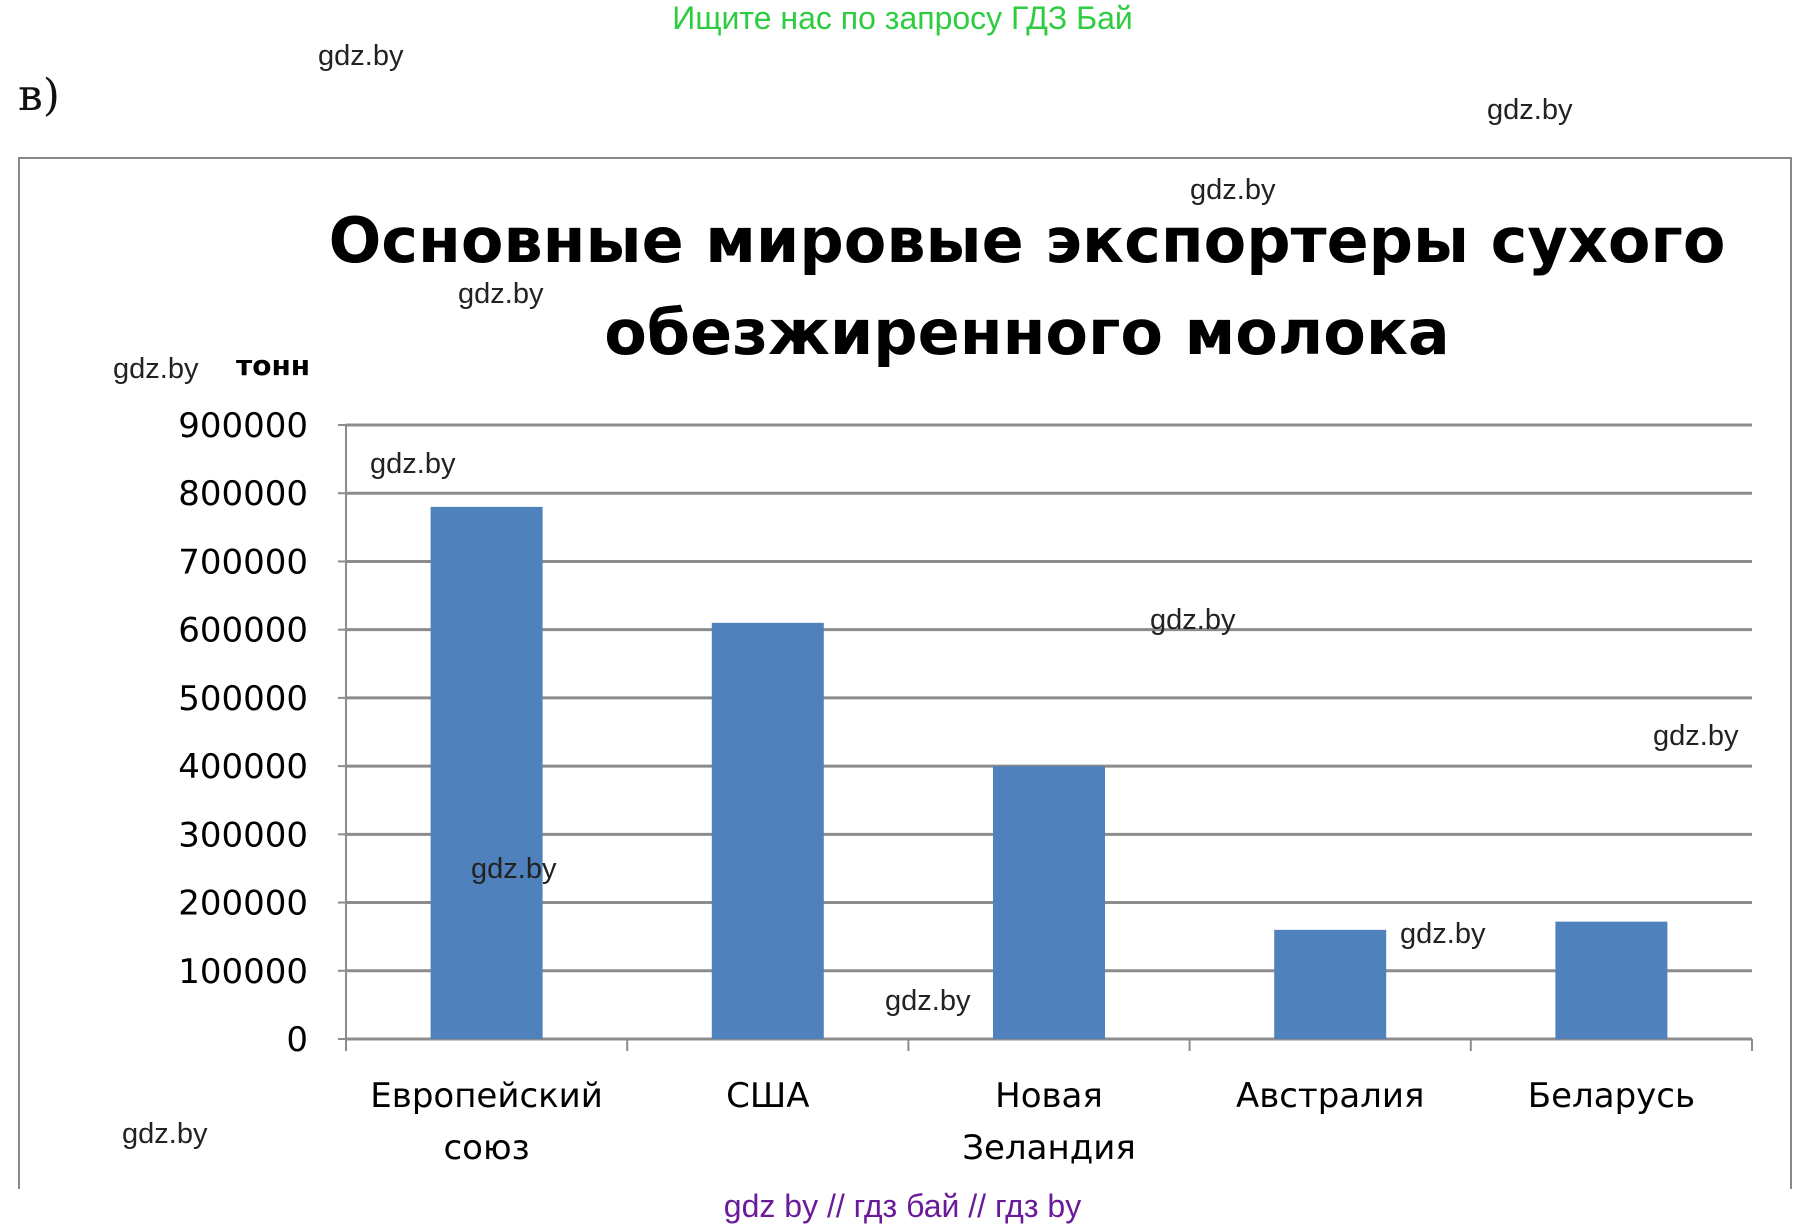 The height and width of the screenshot is (1226, 1805). What do you see at coordinates (1049, 1148) in the screenshot?
I see `x-category-label: Зеландия` at bounding box center [1049, 1148].